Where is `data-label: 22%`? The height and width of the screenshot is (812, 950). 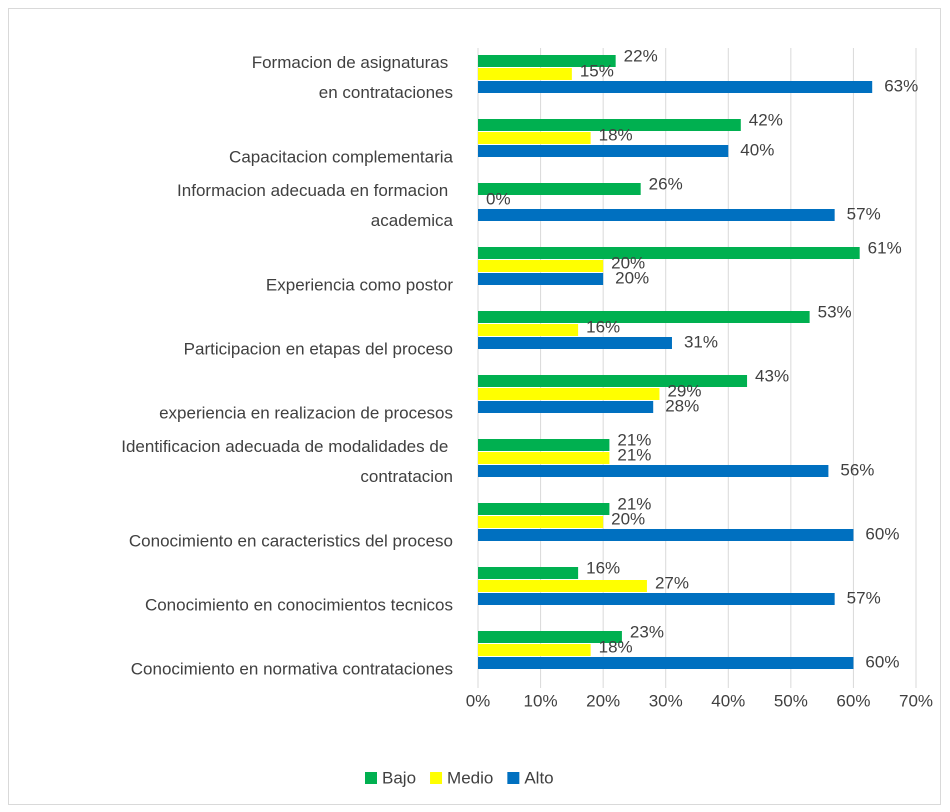
data-label: 22% is located at coordinates (641, 55).